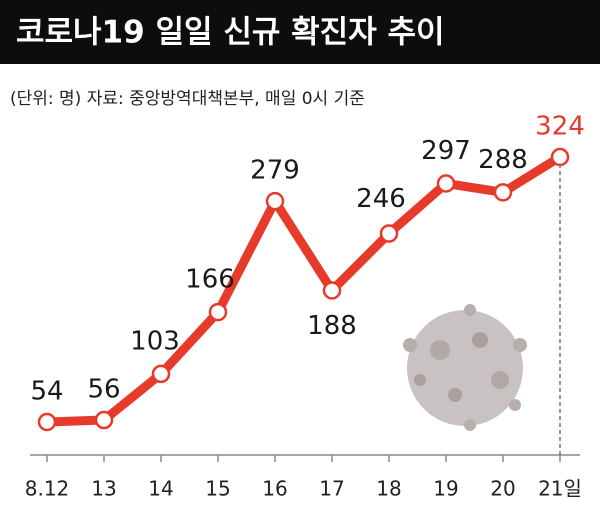  Describe the element at coordinates (445, 489) in the screenshot. I see `x-tick-label: 19` at that location.